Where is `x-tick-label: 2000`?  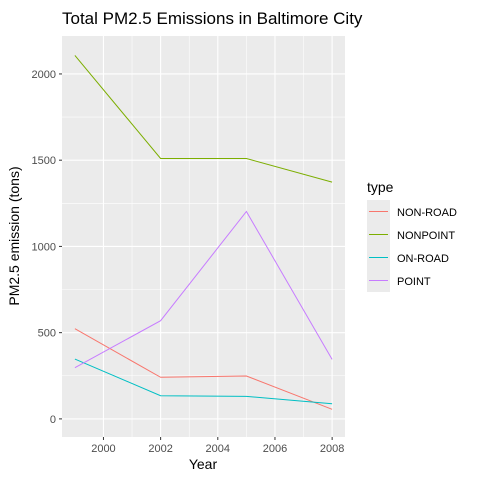 x-tick-label: 2000 is located at coordinates (103, 449).